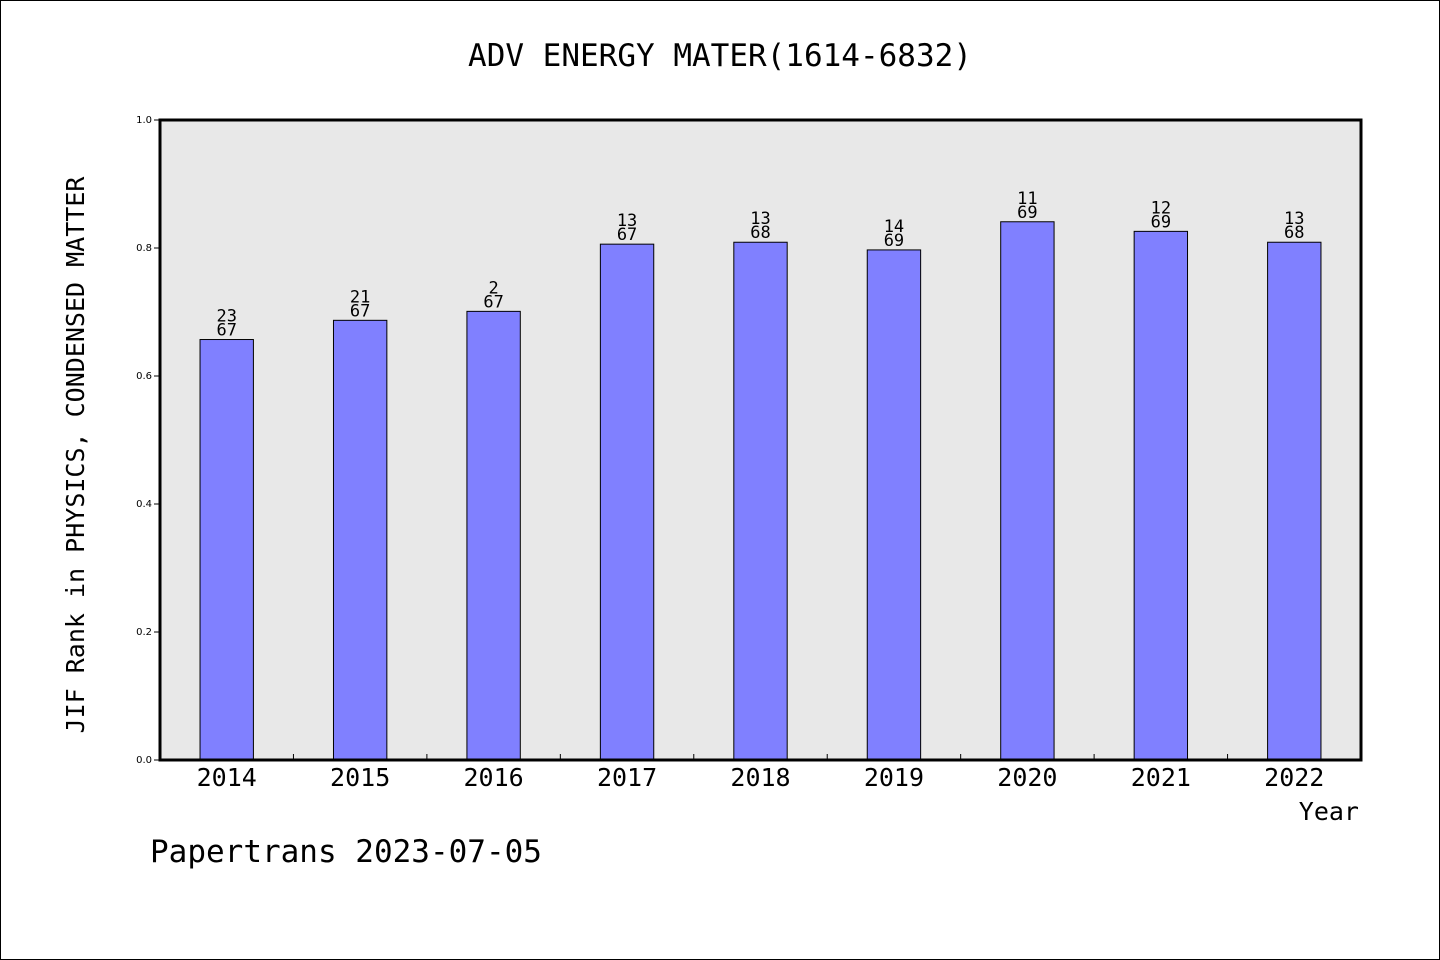 The height and width of the screenshot is (960, 1440). Describe the element at coordinates (1027, 777) in the screenshot. I see `x-tick-label: 2020` at that location.